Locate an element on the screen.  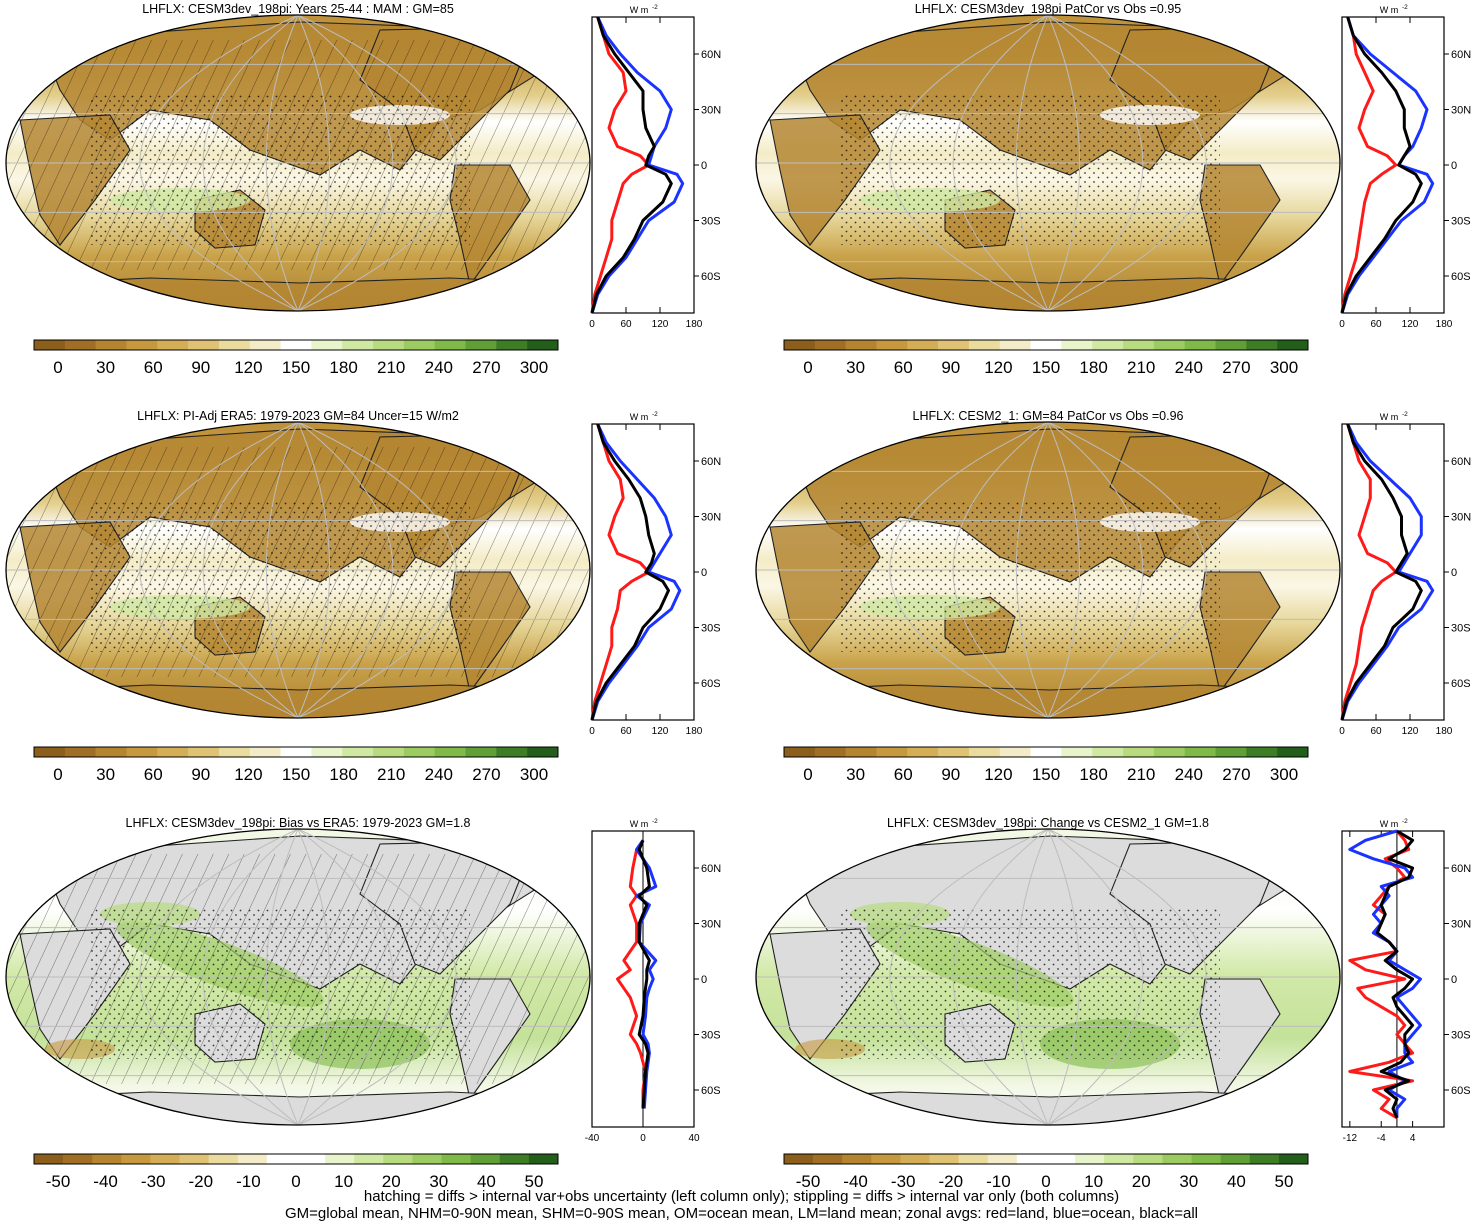
colorbar-tick-label: -30 is located at coordinates (903, 1181).